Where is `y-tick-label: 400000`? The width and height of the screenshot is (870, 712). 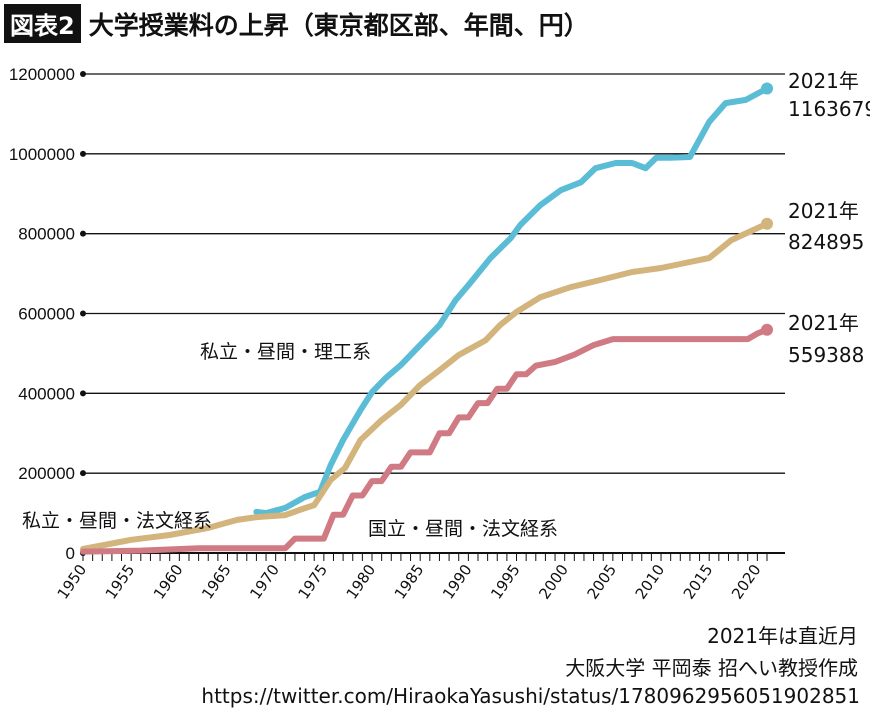
y-tick-label: 400000 is located at coordinates (46, 393).